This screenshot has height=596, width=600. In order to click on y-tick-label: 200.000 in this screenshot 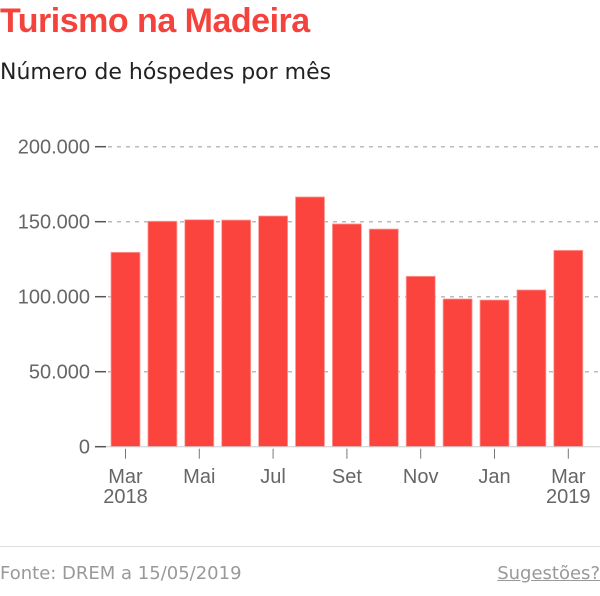, I will do `click(54, 148)`.